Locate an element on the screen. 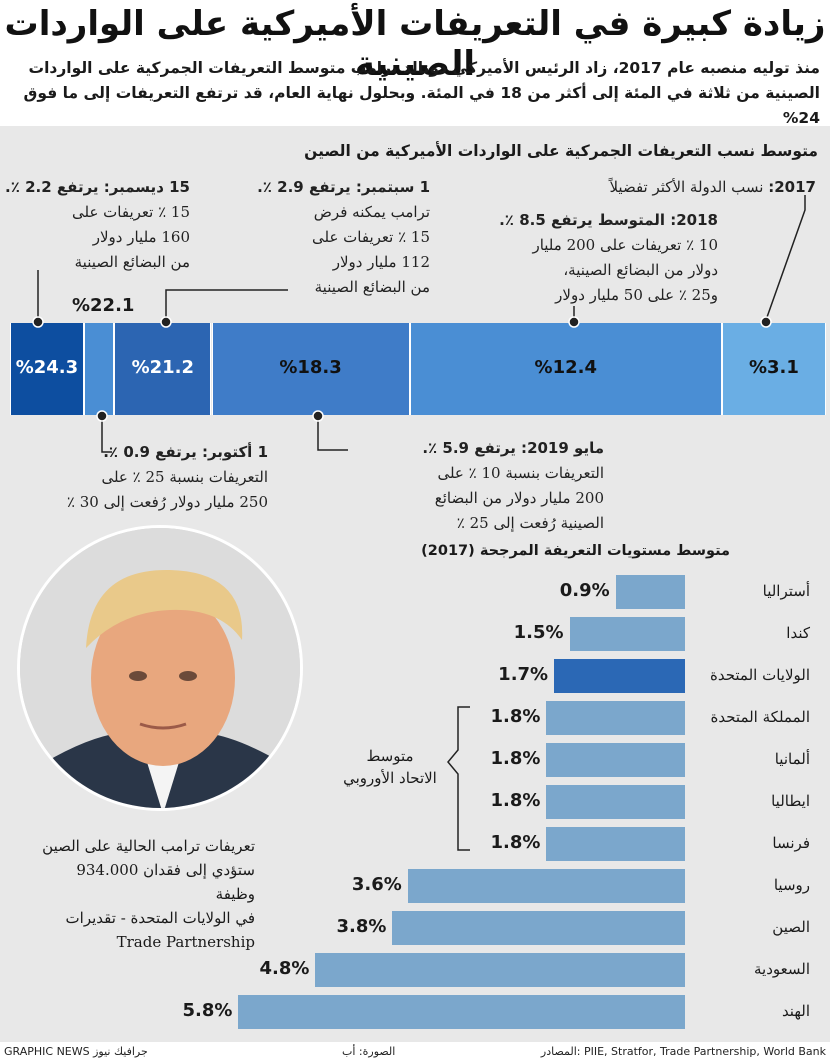 The height and width of the screenshot is (1060, 830). bar-segment is located at coordinates (99, 369).